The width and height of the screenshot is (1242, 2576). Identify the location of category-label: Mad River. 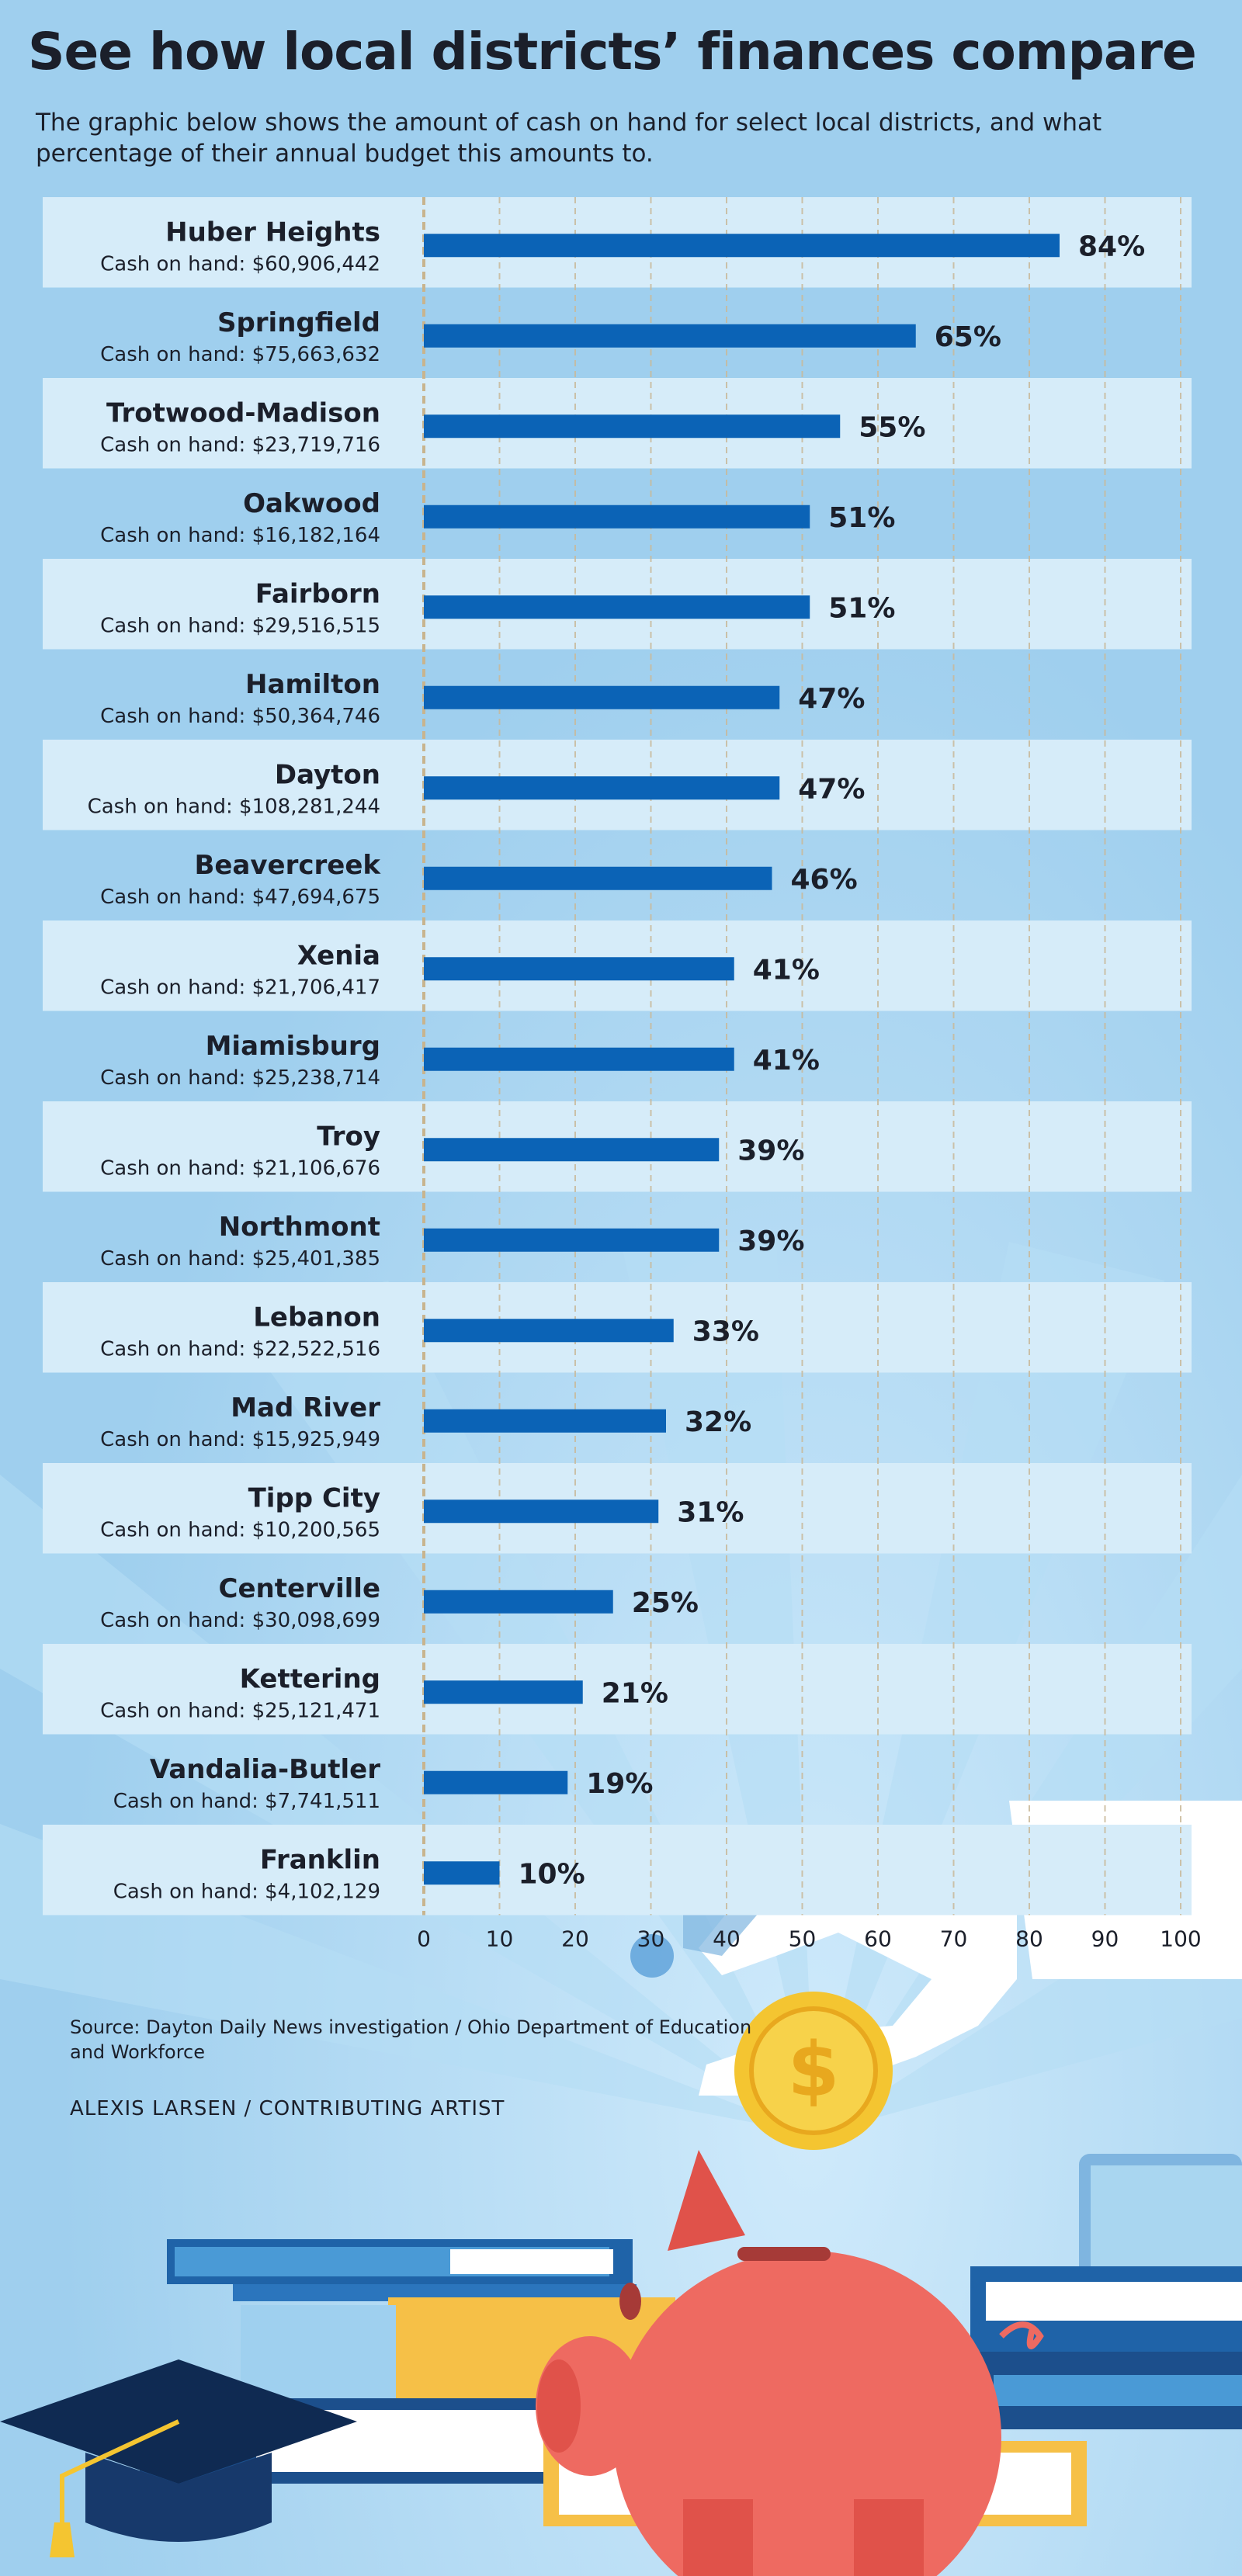
(305, 1407).